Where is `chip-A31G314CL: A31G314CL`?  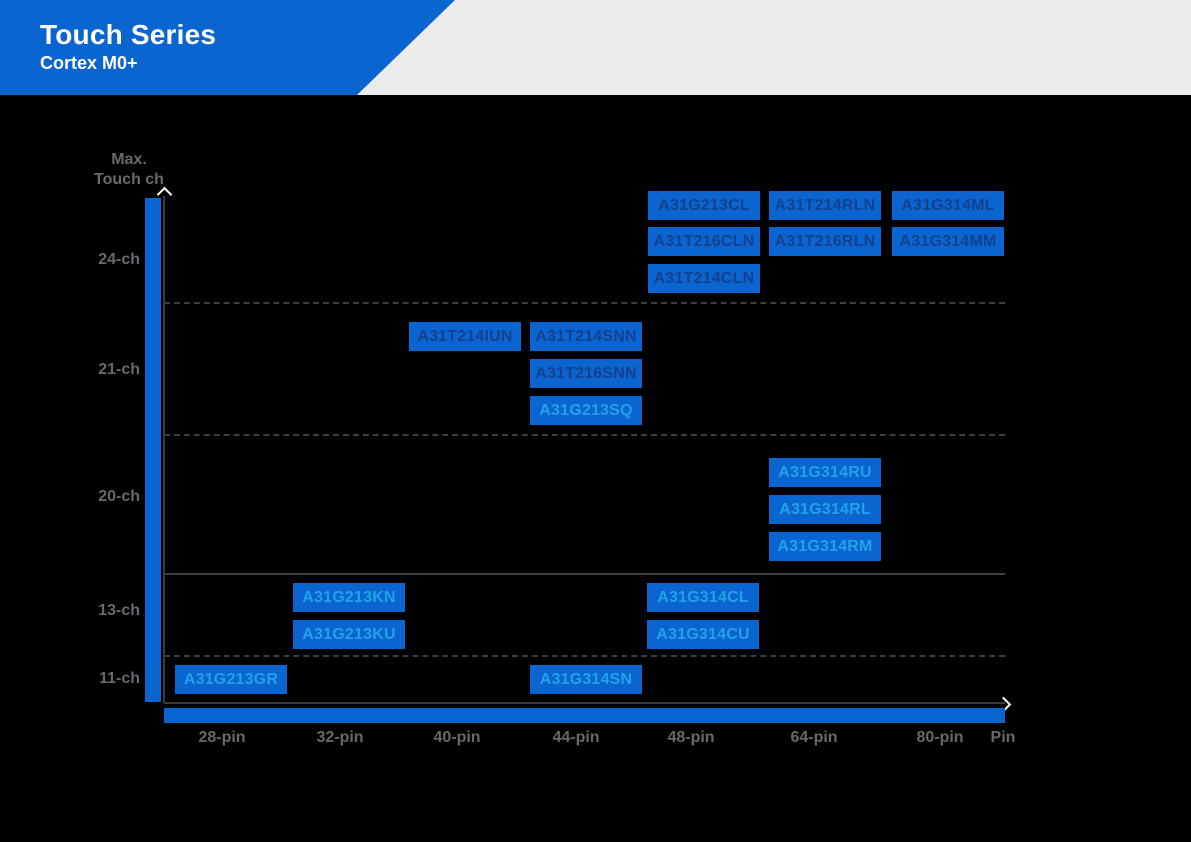
chip-A31G314CL: A31G314CL is located at coordinates (703, 597).